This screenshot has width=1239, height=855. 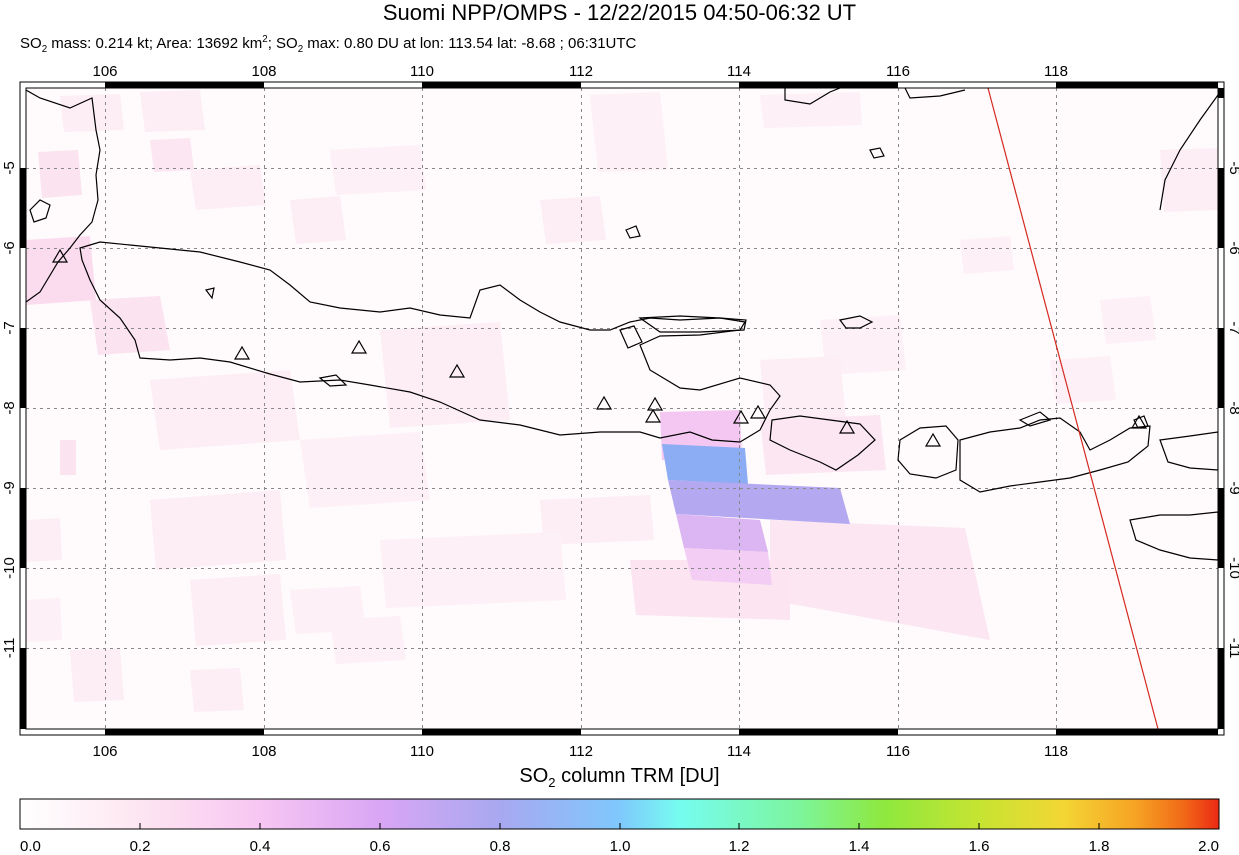 I want to click on colorbar-label: 0.2, so click(x=140, y=846).